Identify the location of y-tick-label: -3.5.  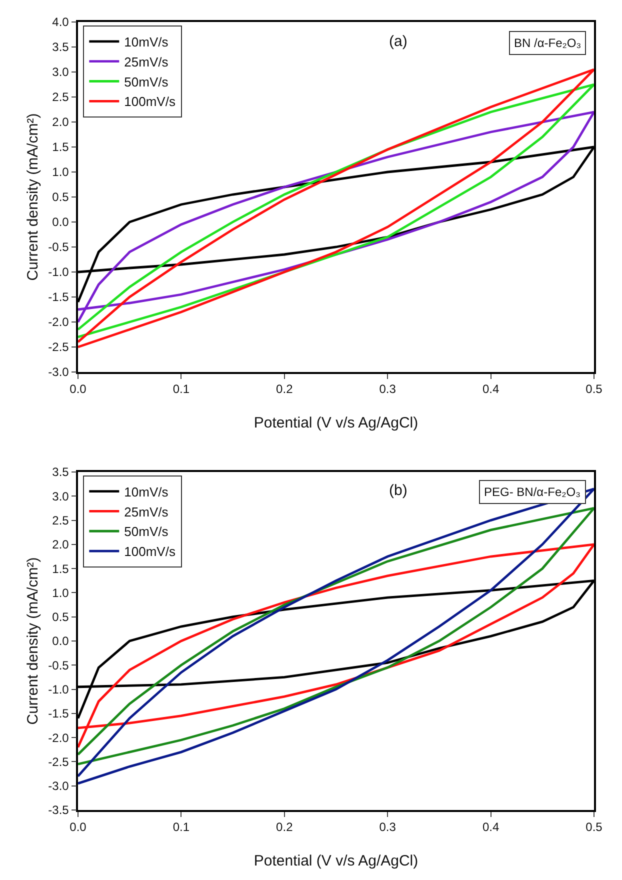
(59, 810).